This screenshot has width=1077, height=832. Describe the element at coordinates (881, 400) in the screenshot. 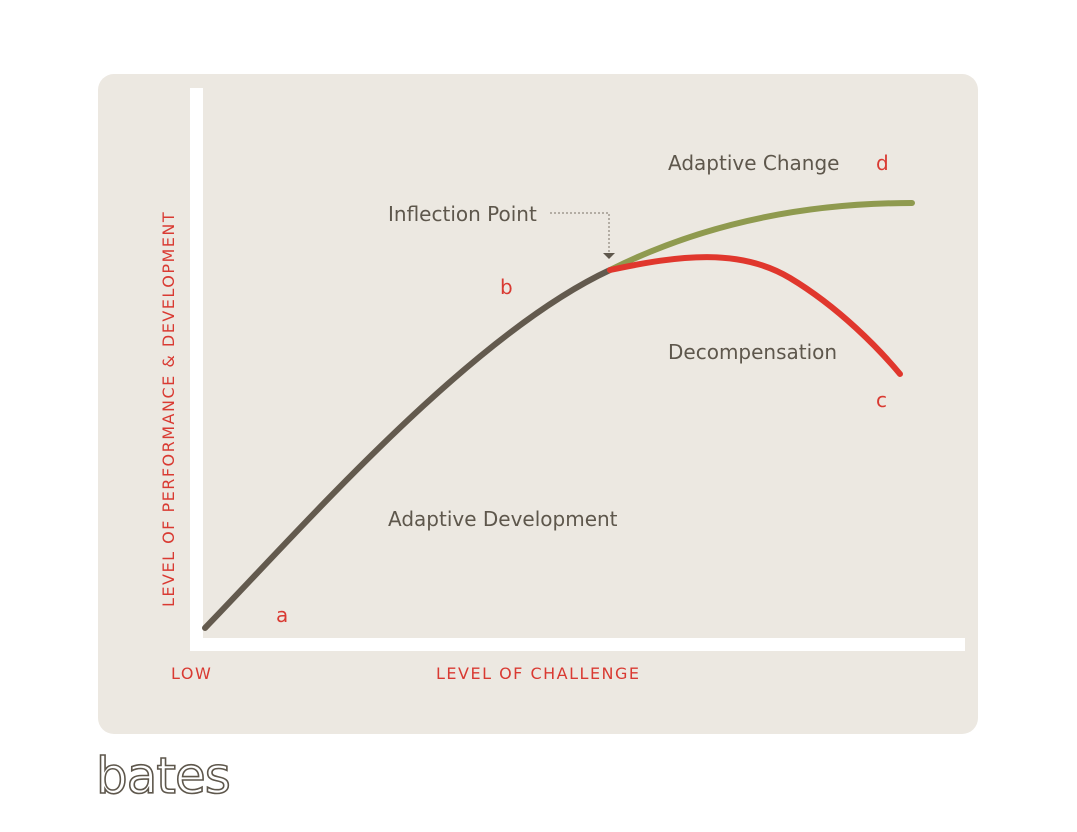

I see `letter: c` at that location.